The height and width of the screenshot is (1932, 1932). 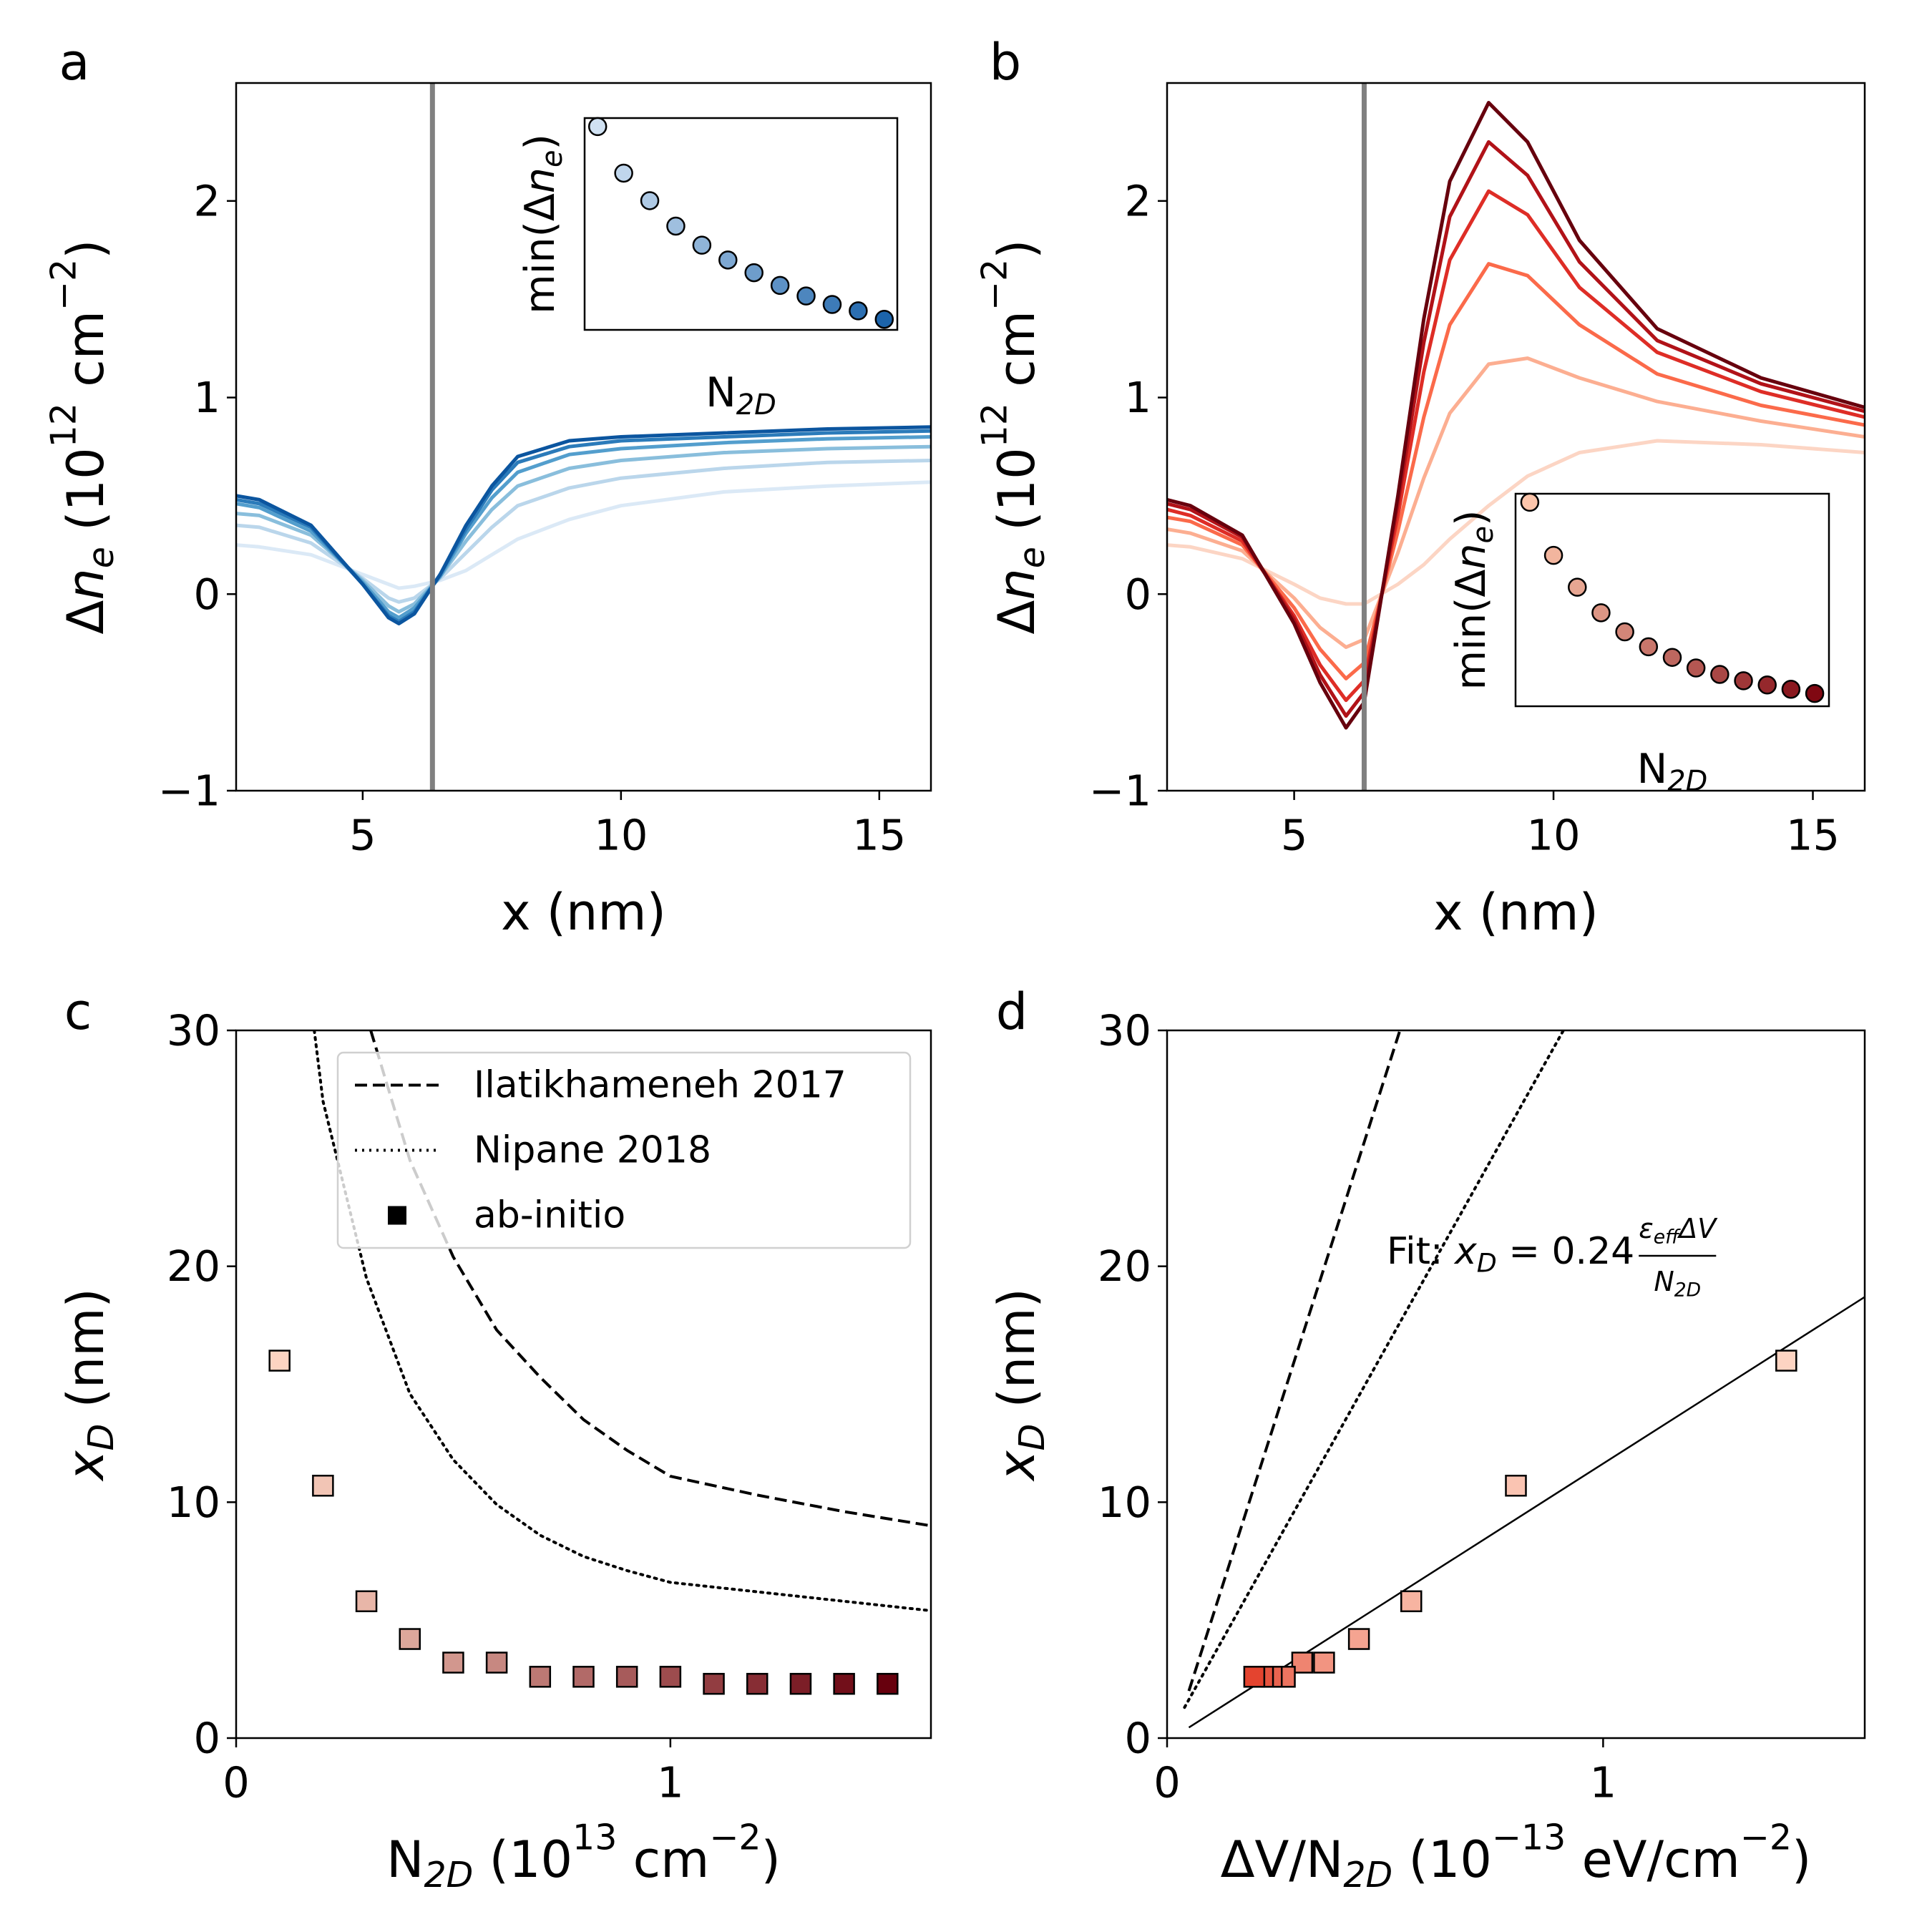 I want to click on label-part: cm, so click(x=86, y=357).